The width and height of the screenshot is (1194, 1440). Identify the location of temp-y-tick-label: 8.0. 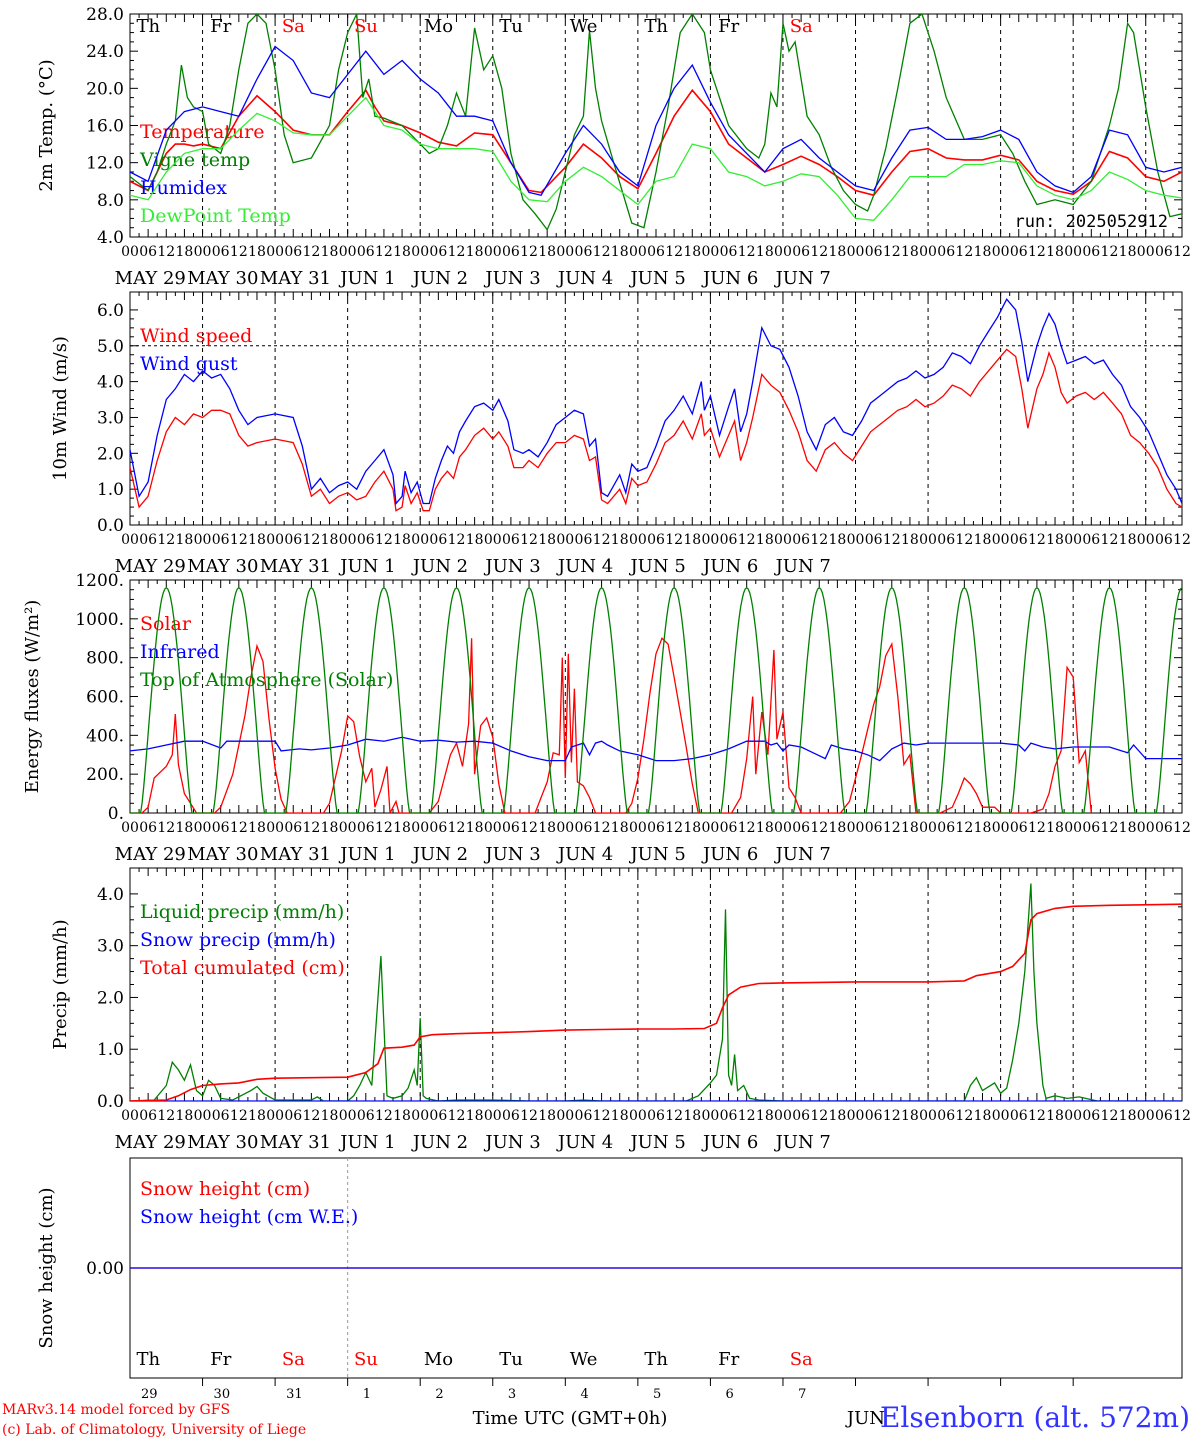
(110, 201).